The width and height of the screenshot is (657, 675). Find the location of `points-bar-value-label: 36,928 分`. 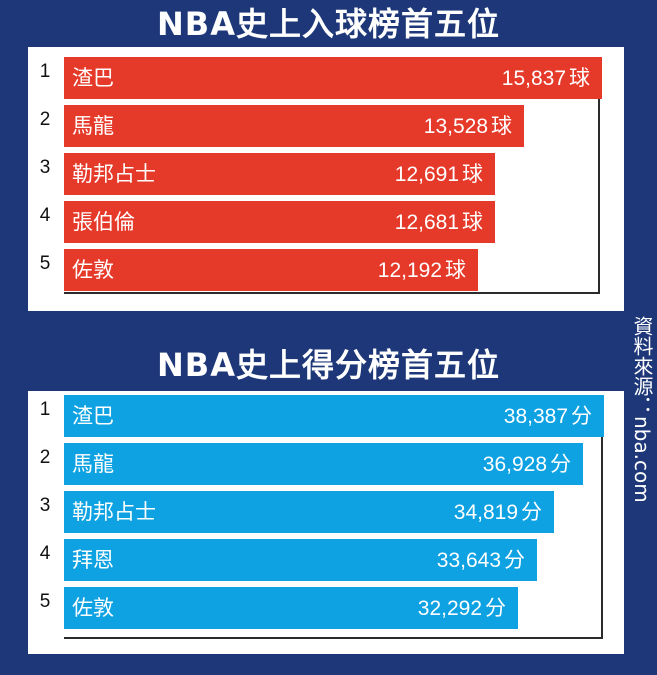

points-bar-value-label: 36,928 分 is located at coordinates (527, 464).